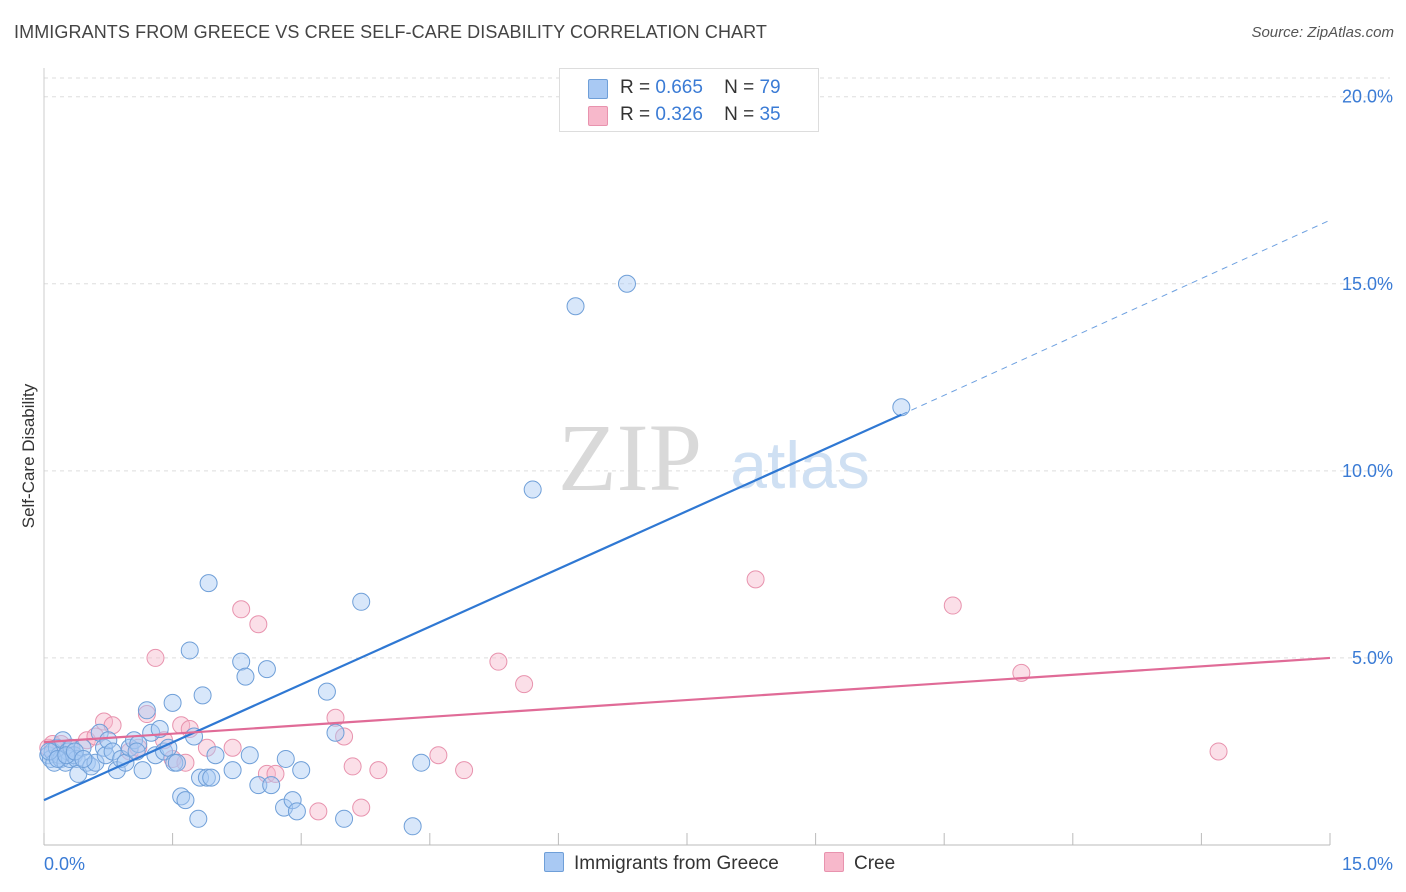 This screenshot has height=892, width=1406. What do you see at coordinates (1367, 97) in the screenshot?
I see `y-tick-label: 20.0%` at bounding box center [1367, 97].